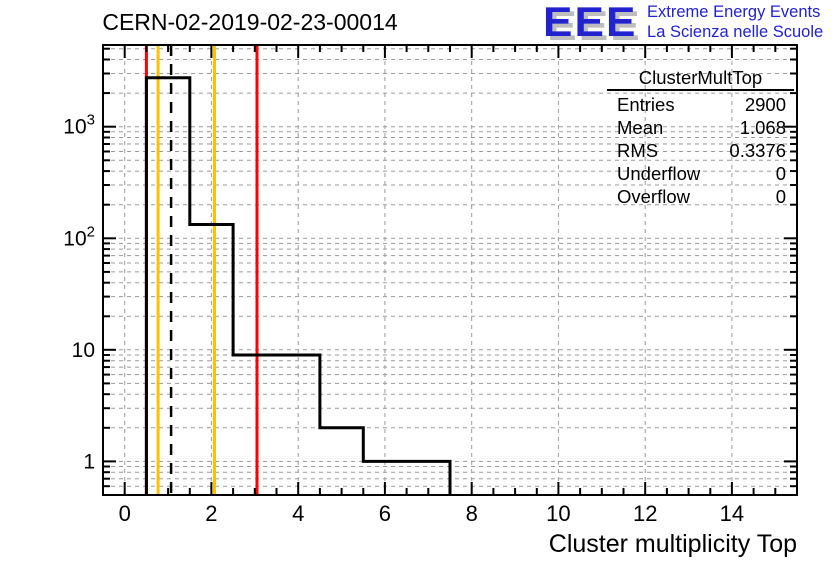  I want to click on stats-label: Overflow, so click(653, 196).